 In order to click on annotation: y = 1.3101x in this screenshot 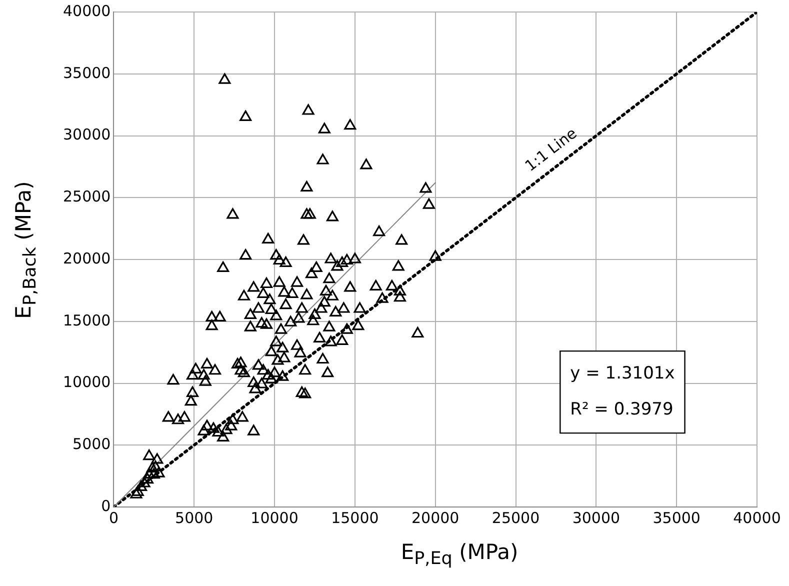, I will do `click(622, 373)`.